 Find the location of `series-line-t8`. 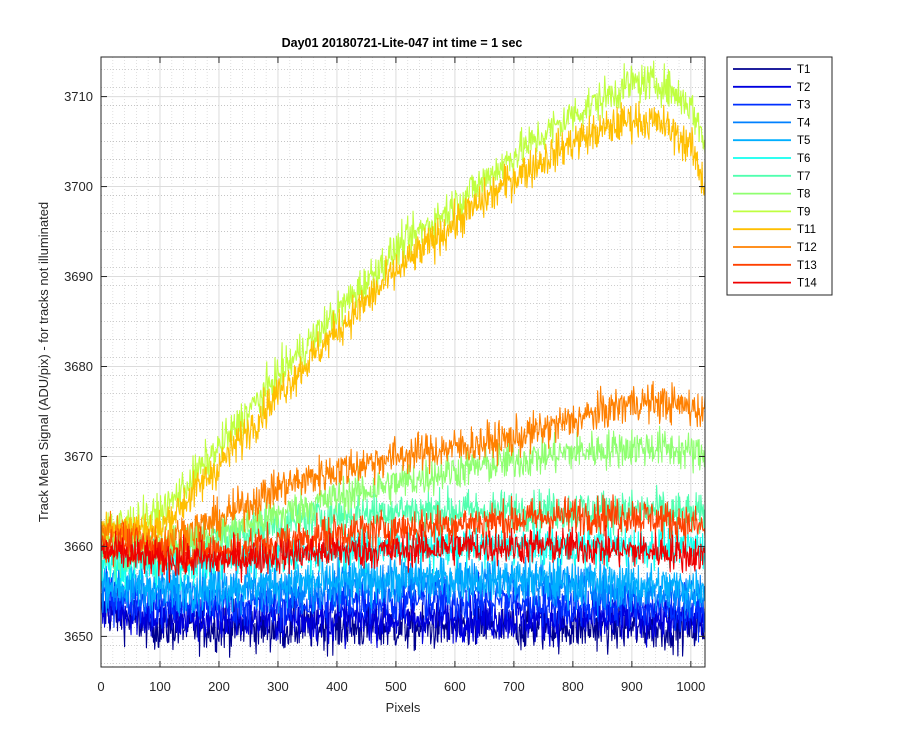

series-line-t8 is located at coordinates (403, 497).